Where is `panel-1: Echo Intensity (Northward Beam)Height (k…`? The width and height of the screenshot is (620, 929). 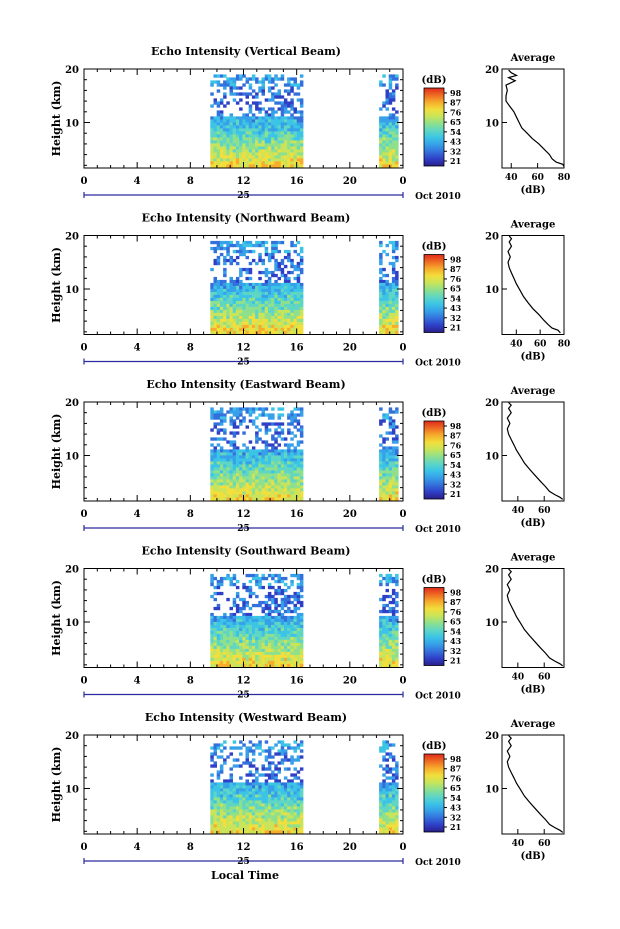
panel-1: Echo Intensity (Northward Beam)Height (k… is located at coordinates (310, 290).